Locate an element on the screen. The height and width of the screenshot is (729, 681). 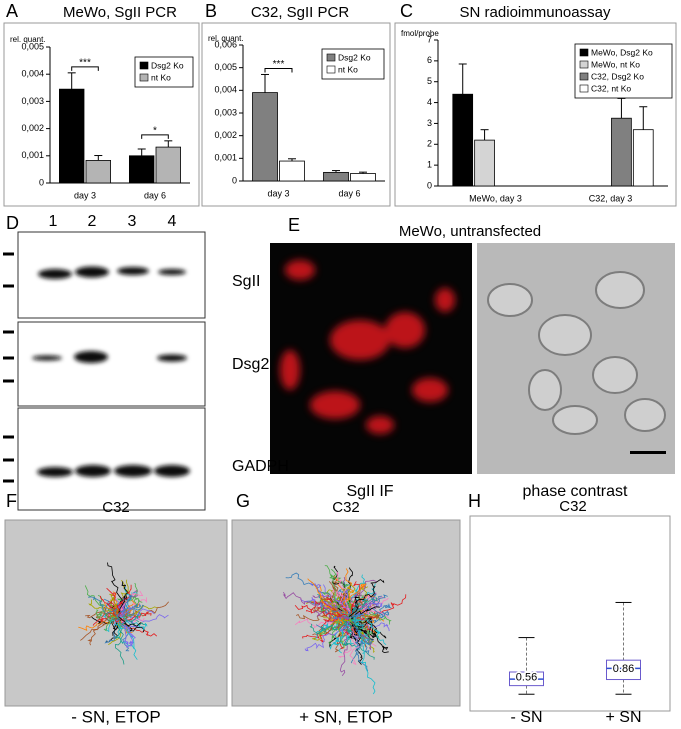
y-tick-label: 3 is located at coordinates (429, 123).